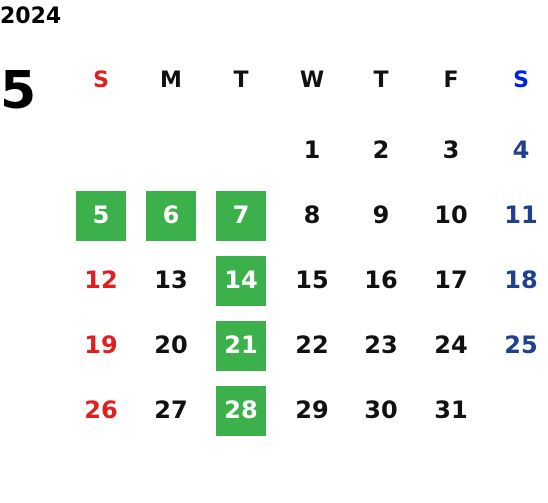 This screenshot has width=548, height=503. What do you see at coordinates (521, 150) in the screenshot?
I see `day-number: 4` at bounding box center [521, 150].